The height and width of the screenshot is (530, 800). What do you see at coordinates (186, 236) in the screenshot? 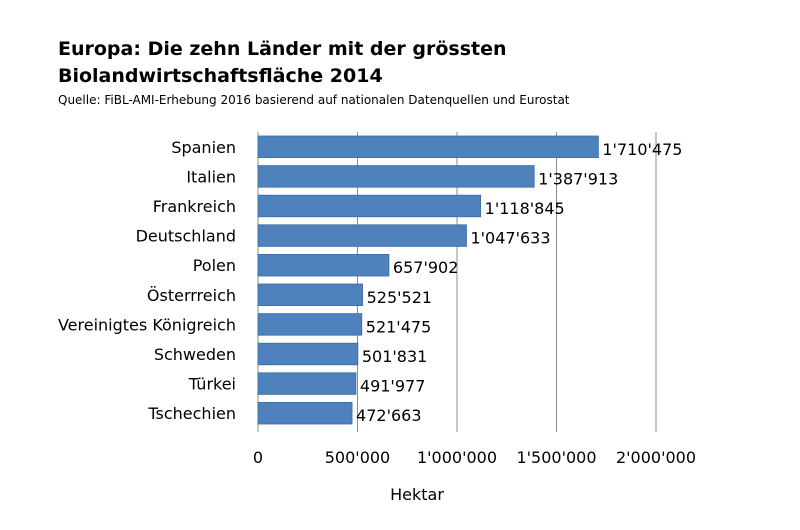
I see `category-label: Deutschland` at bounding box center [186, 236].